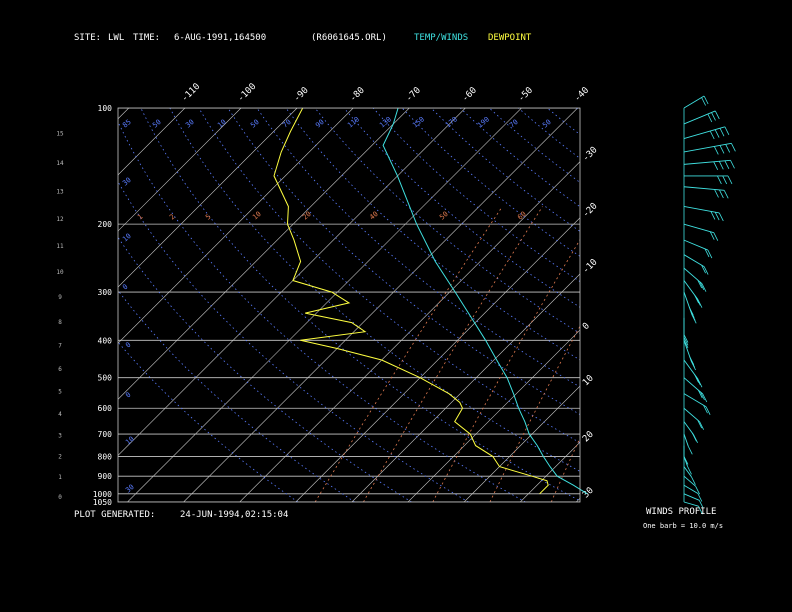  I want to click on mixing-ratio-label: 2, so click(172, 217).